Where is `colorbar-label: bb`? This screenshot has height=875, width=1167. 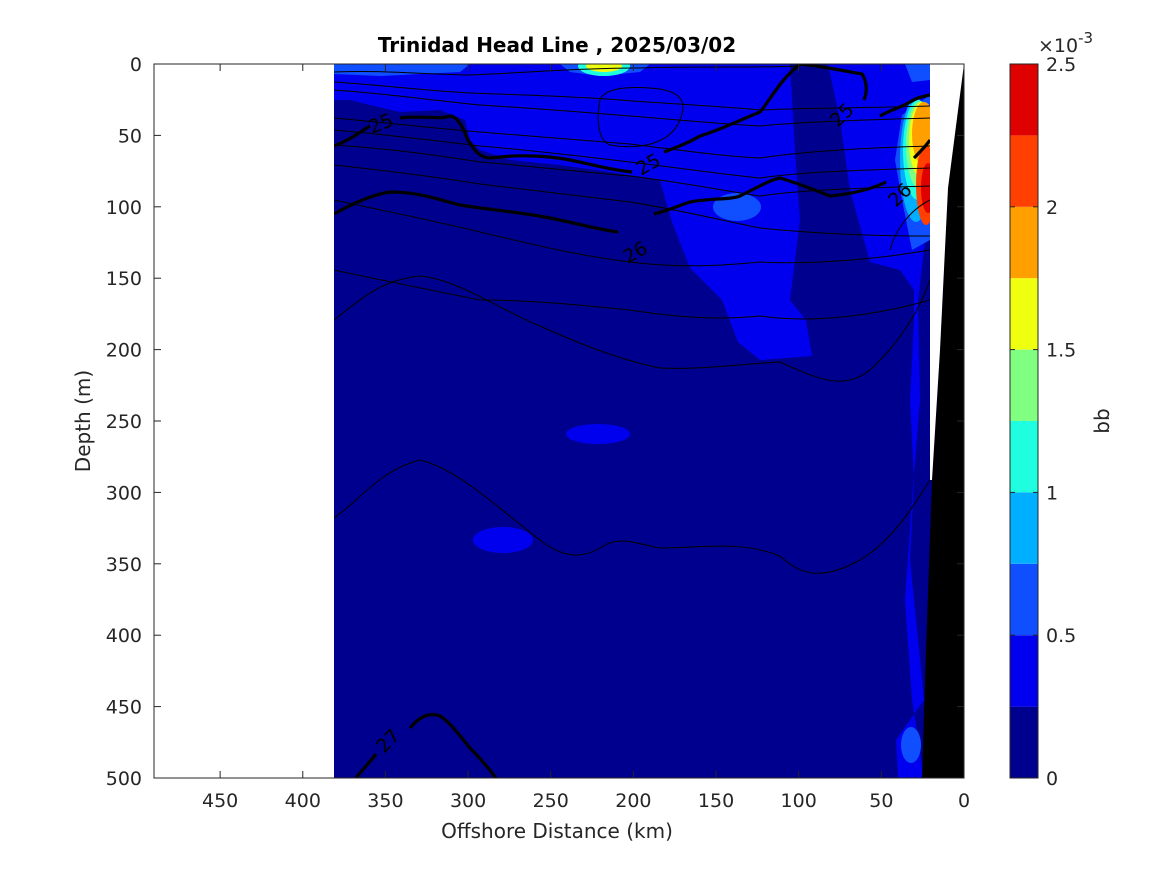
colorbar-label: bb is located at coordinates (1102, 420).